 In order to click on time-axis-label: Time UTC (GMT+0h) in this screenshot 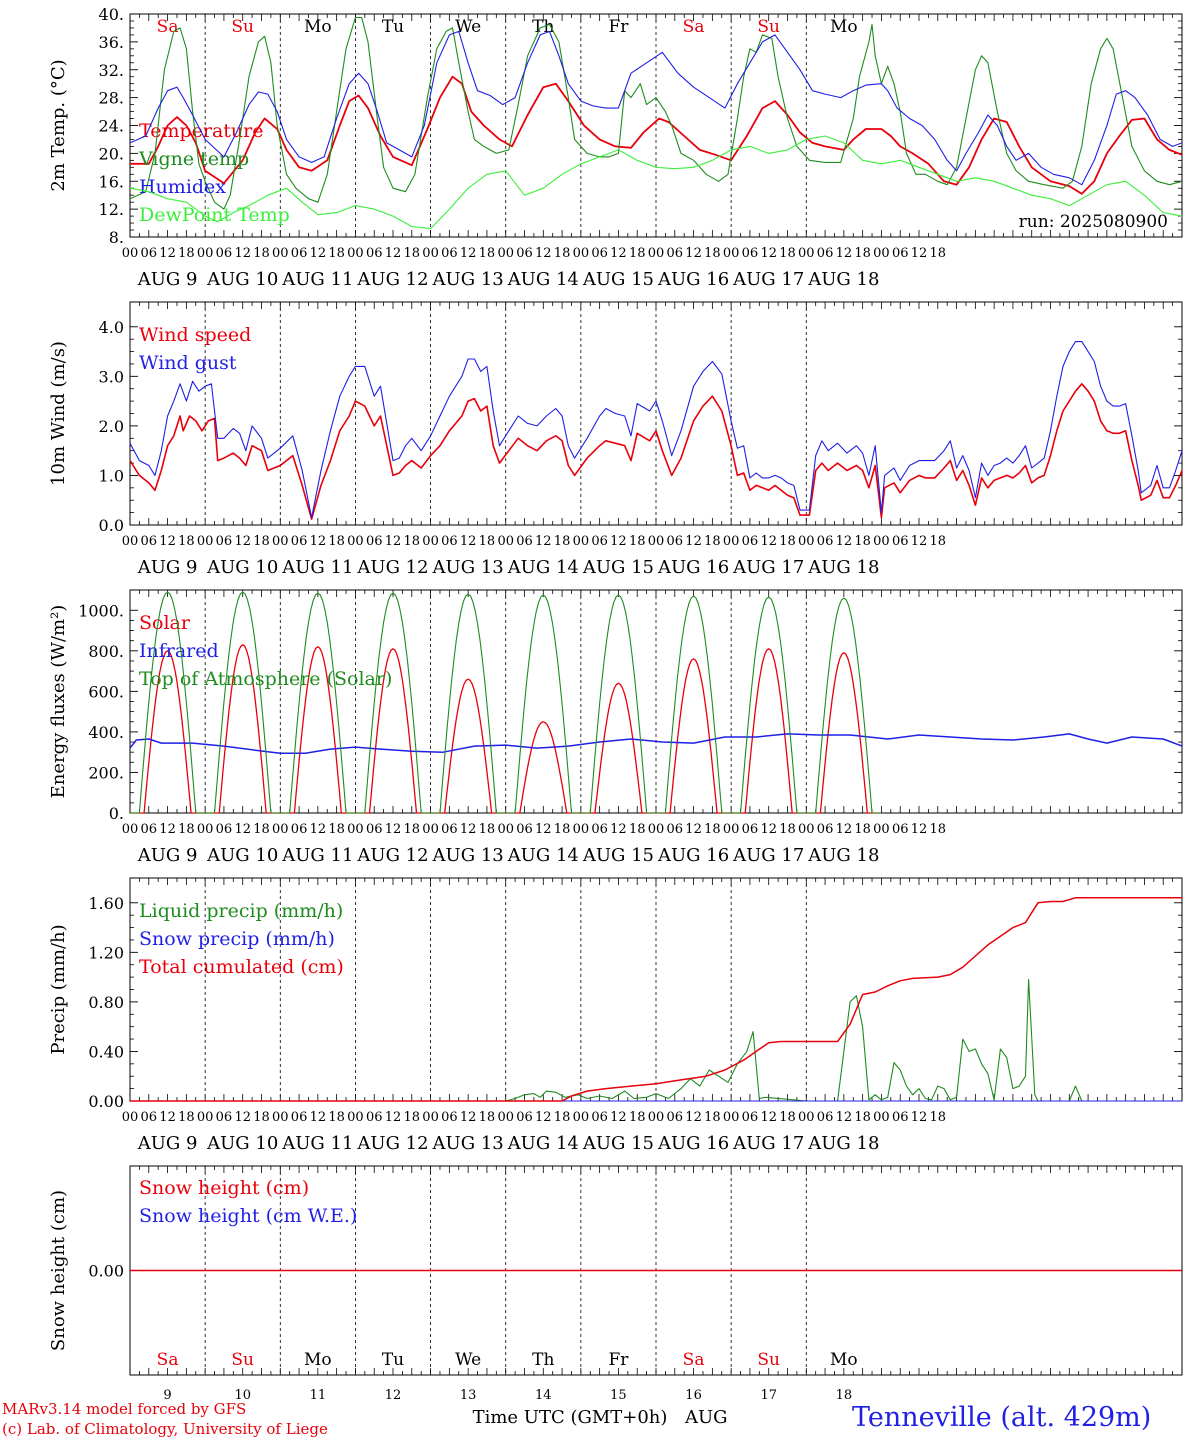, I will do `click(570, 1417)`.